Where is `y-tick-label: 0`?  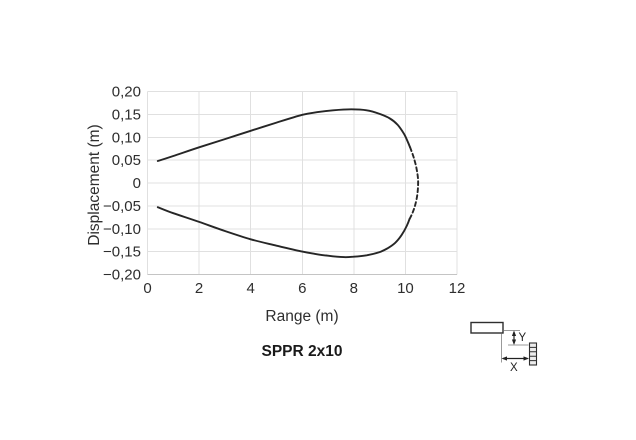
y-tick-label: 0 is located at coordinates (137, 183).